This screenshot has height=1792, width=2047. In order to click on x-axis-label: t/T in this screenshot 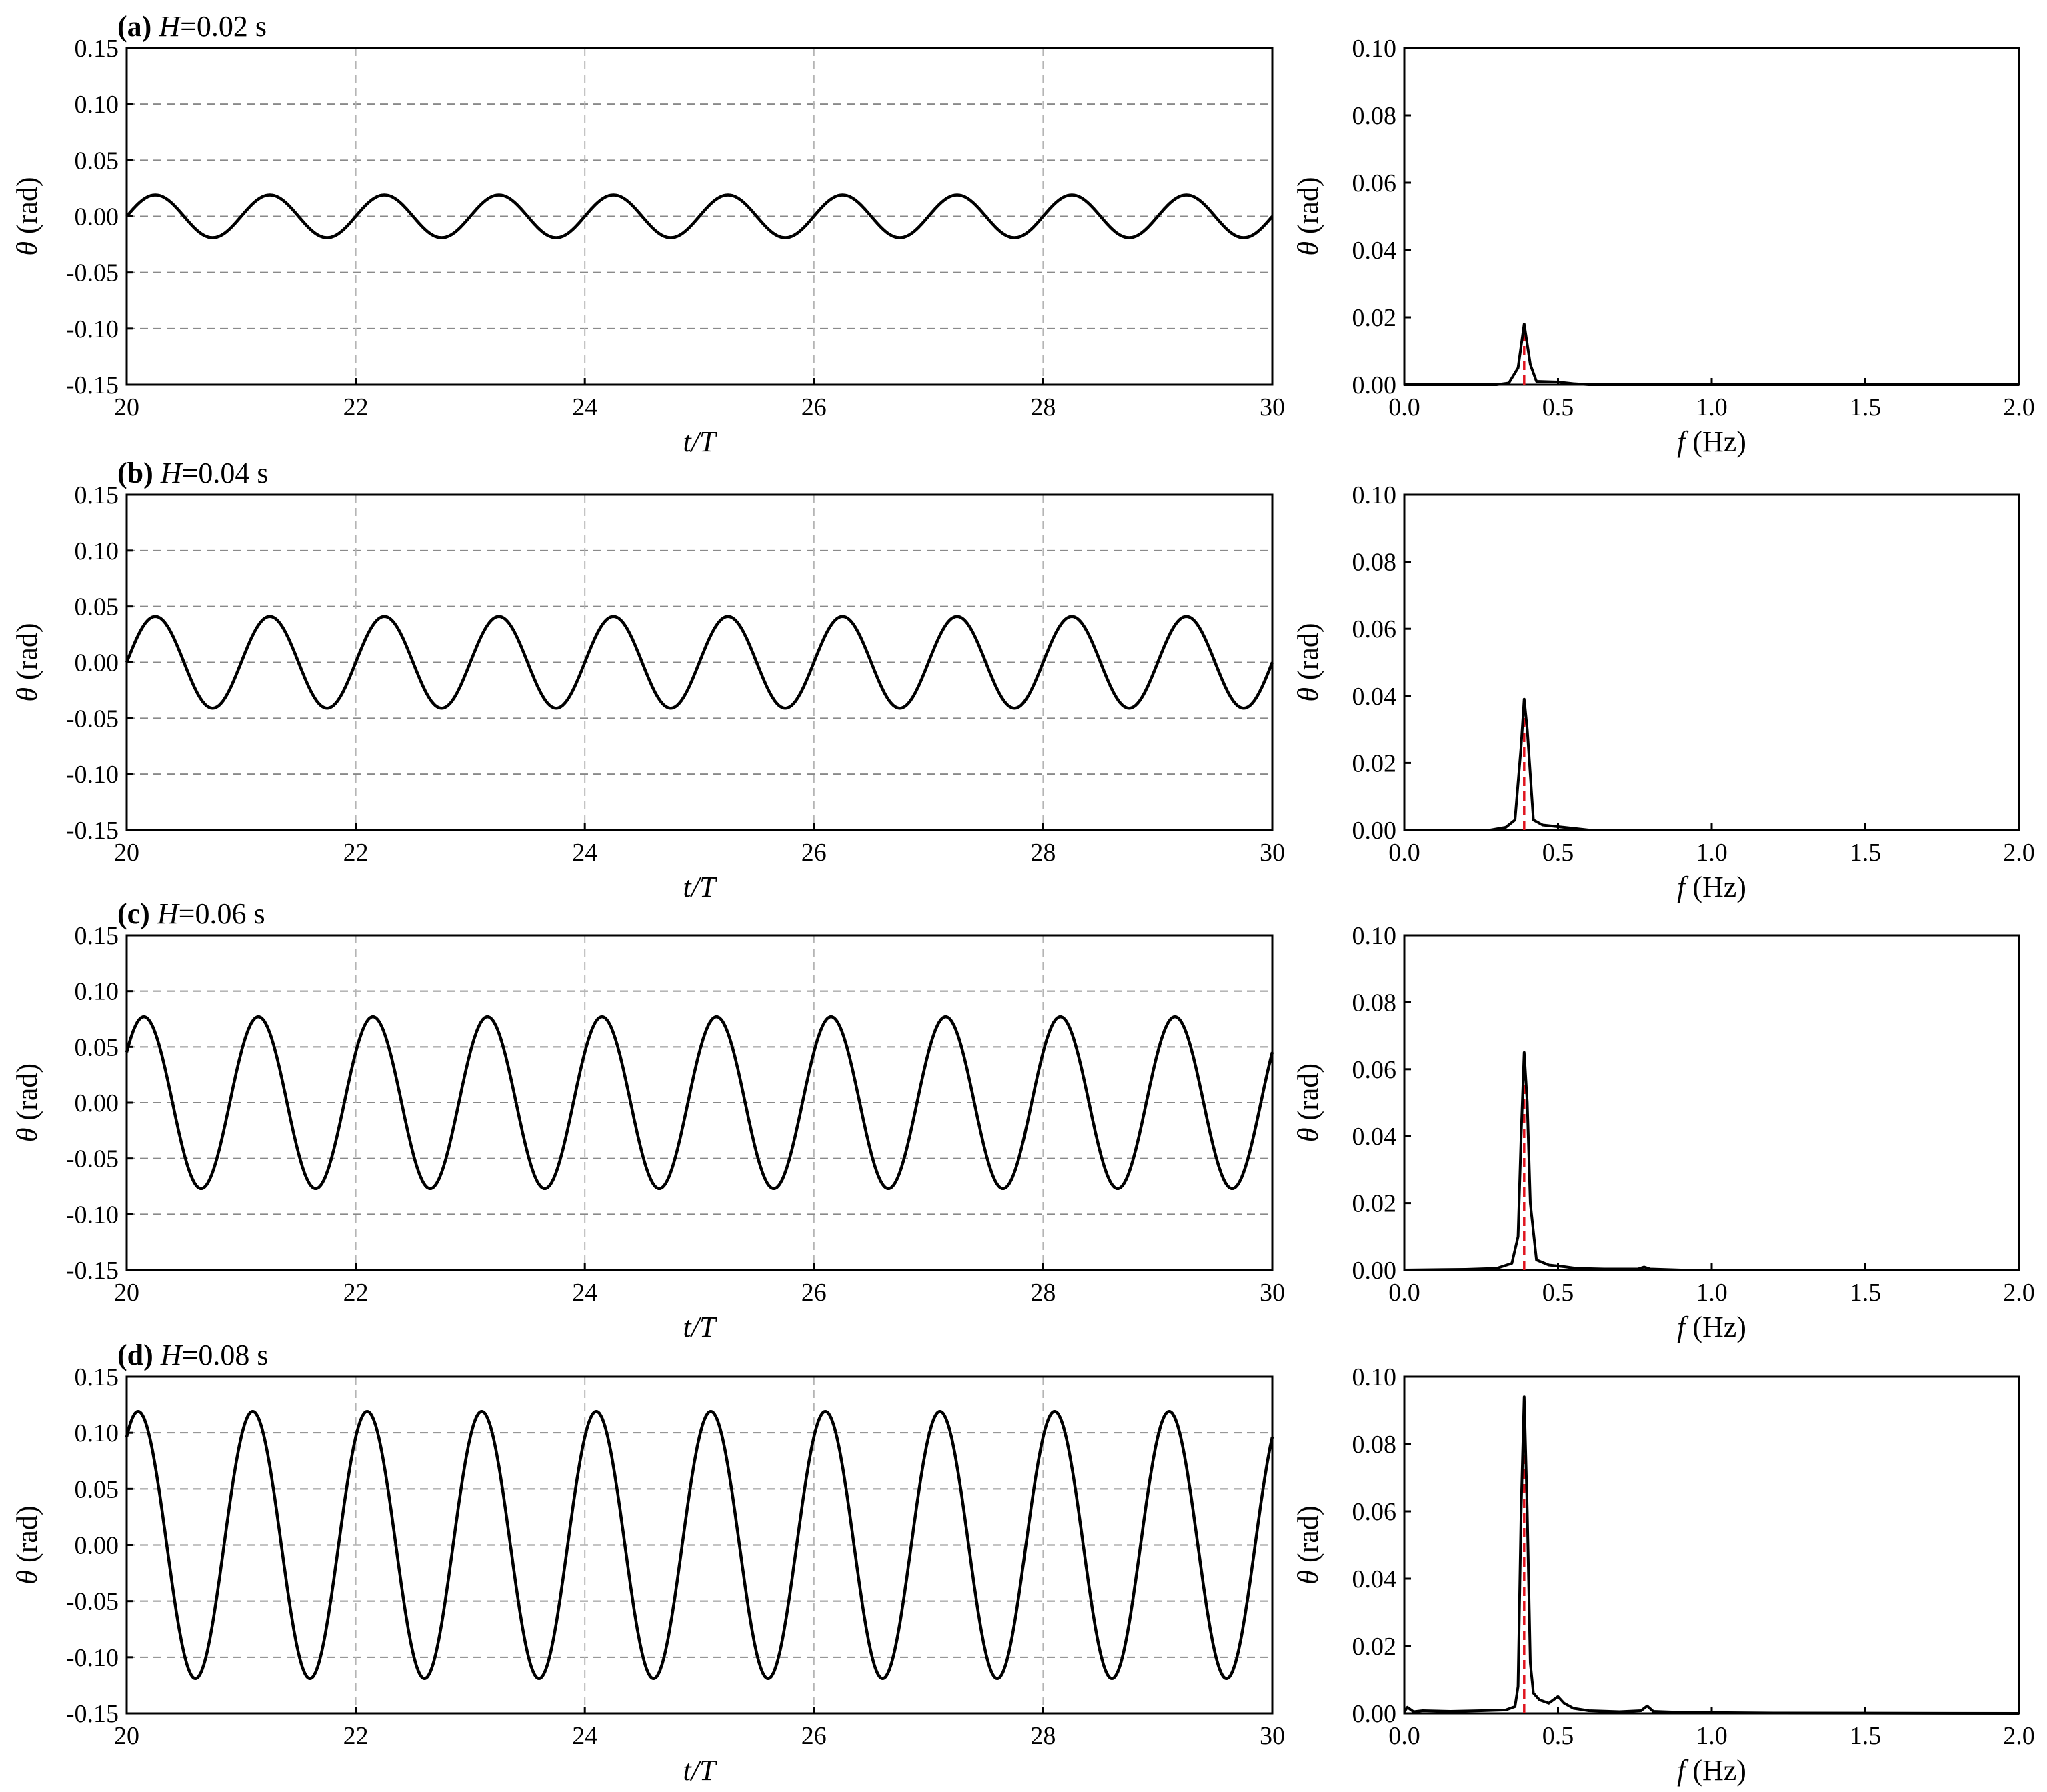, I will do `click(700, 441)`.